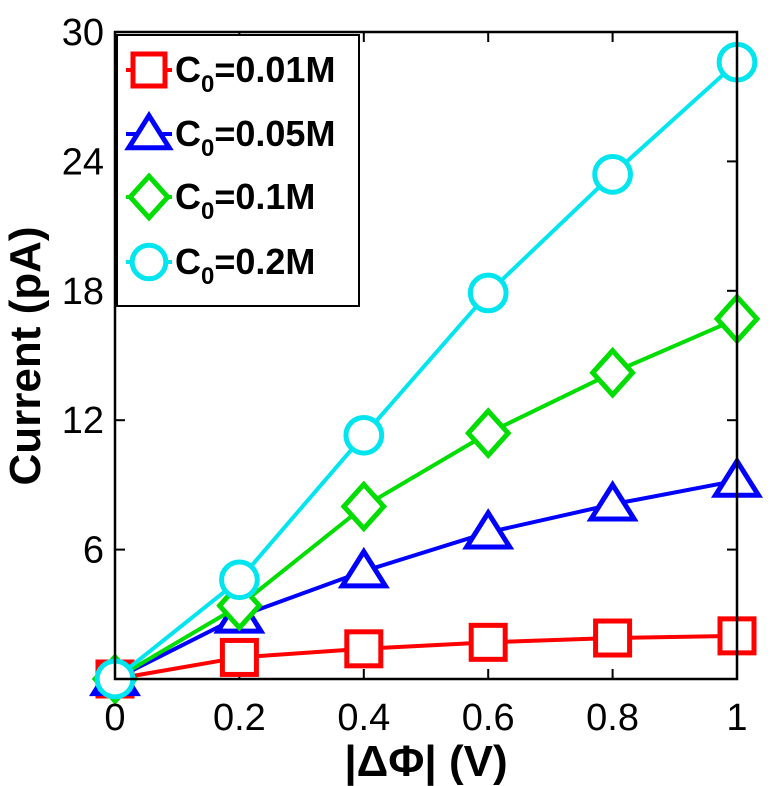 This screenshot has height=786, width=770. I want to click on legend-entry: C0=0.1M, so click(220, 198).